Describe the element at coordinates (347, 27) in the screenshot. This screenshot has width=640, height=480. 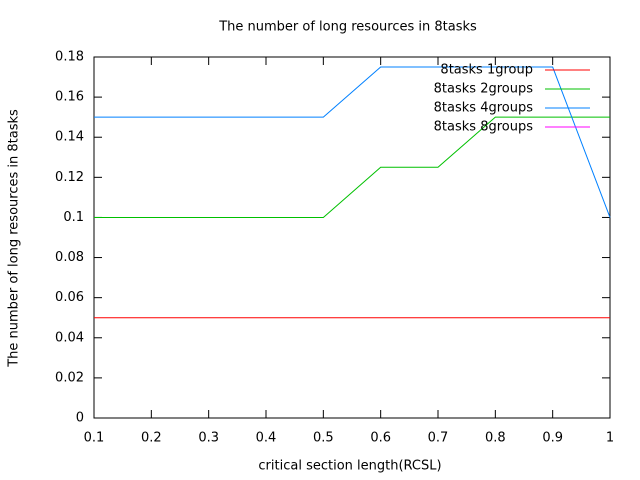
I see `chart-title: The number of long resources in 8tasks` at that location.